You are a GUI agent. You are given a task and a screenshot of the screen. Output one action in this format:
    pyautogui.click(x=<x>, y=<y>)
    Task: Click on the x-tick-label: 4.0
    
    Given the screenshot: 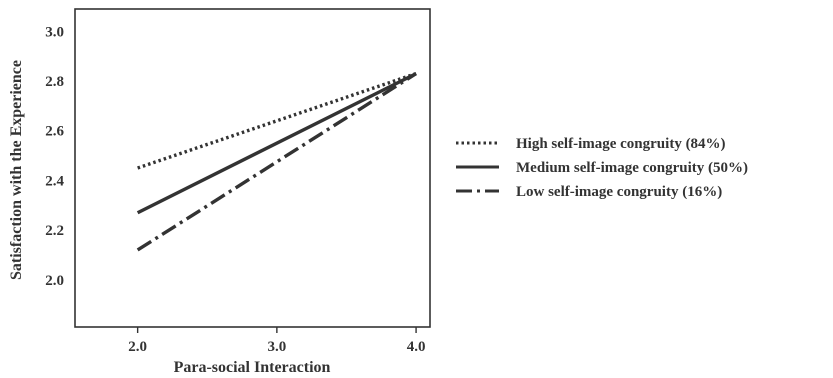 What is the action you would take?
    pyautogui.click(x=416, y=347)
    